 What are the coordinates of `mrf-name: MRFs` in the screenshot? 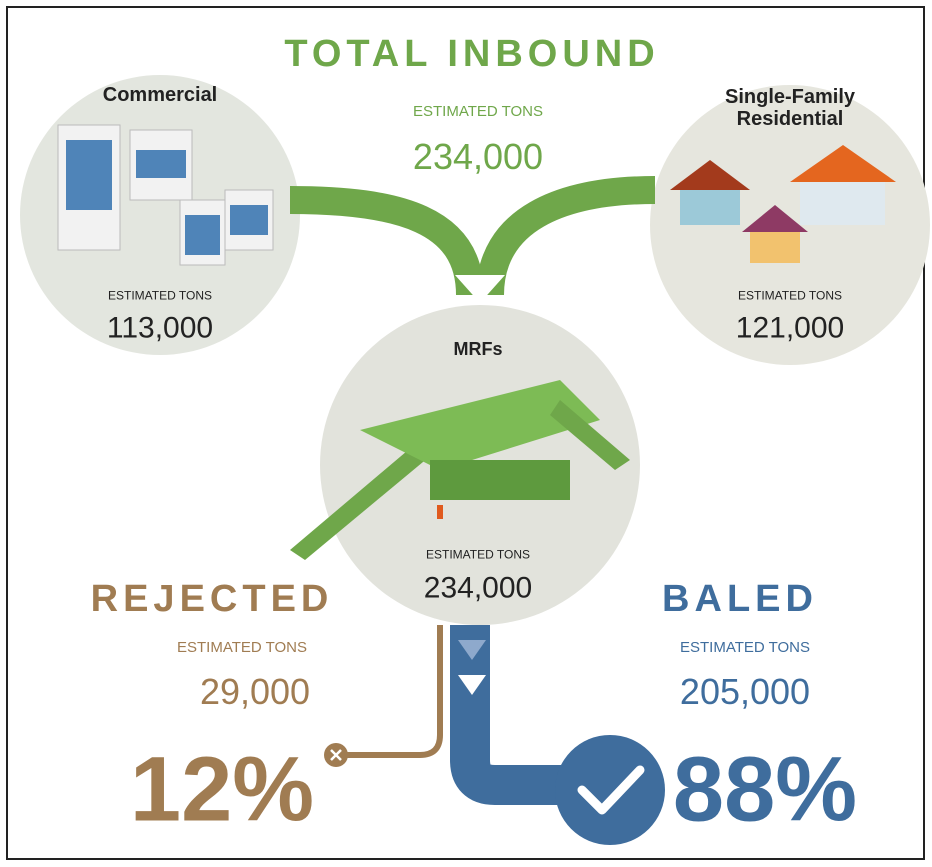 It's located at (478, 349).